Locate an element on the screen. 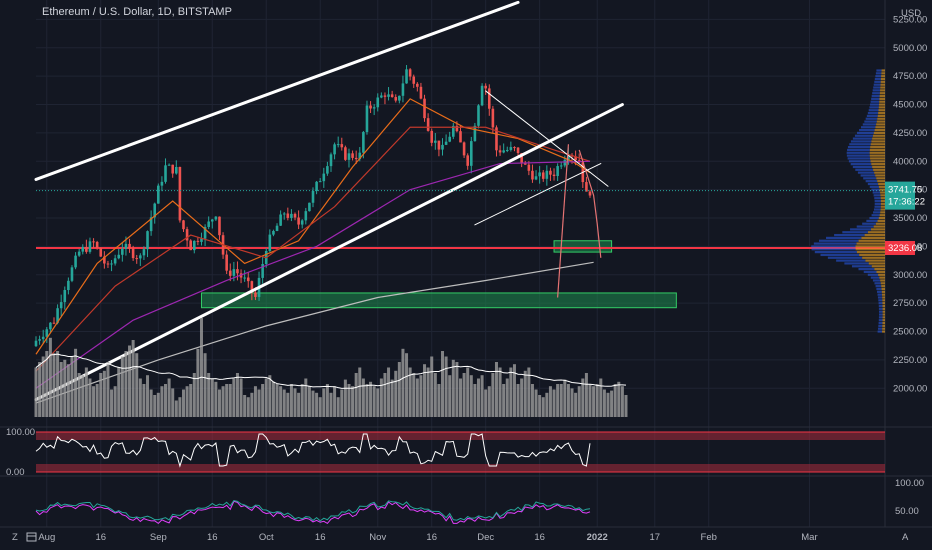 The image size is (932, 550). last-price-tag is located at coordinates (900, 195).